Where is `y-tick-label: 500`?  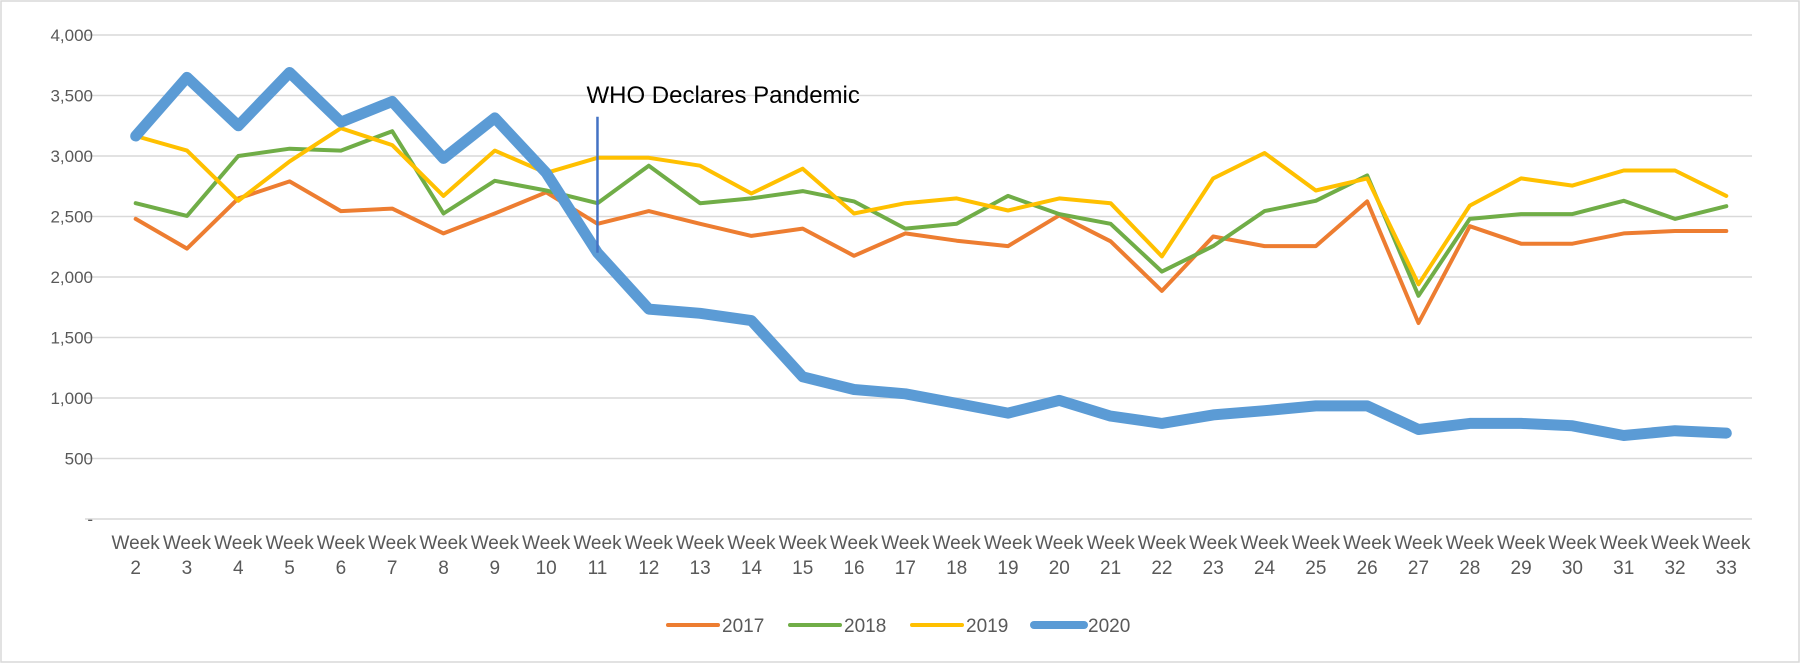 y-tick-label: 500 is located at coordinates (79, 459).